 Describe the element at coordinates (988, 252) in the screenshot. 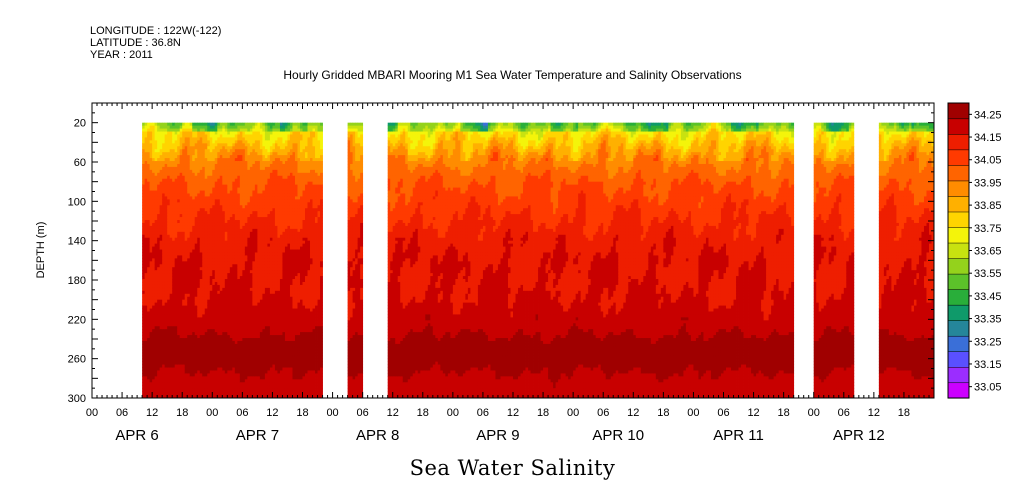

I see `colorbar-level-label: 33.65` at that location.